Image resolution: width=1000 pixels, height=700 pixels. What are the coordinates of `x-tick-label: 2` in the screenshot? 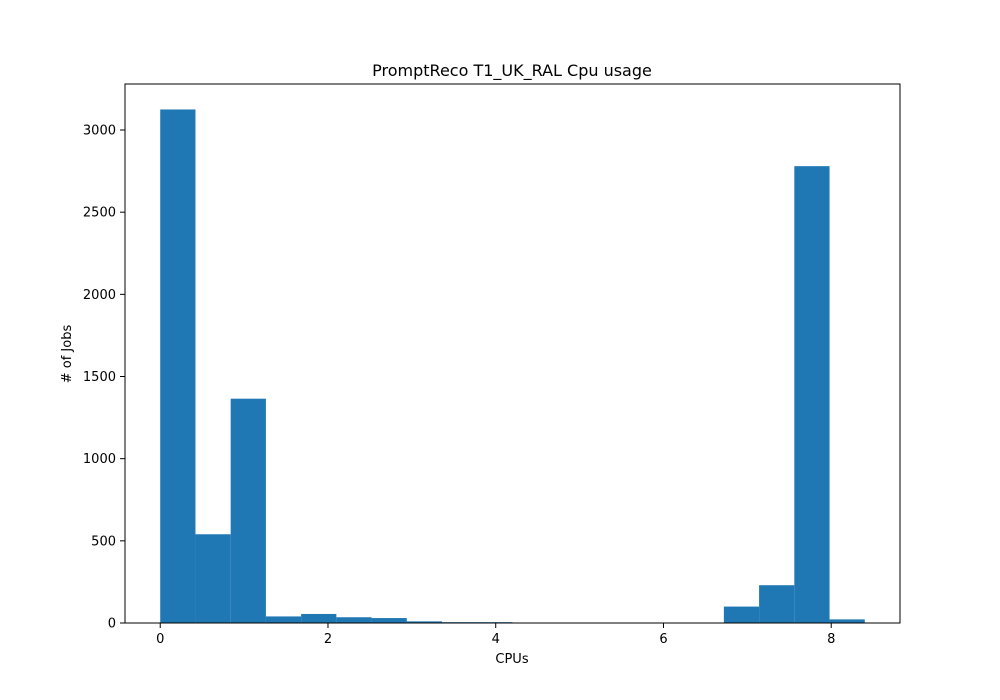 It's located at (328, 639).